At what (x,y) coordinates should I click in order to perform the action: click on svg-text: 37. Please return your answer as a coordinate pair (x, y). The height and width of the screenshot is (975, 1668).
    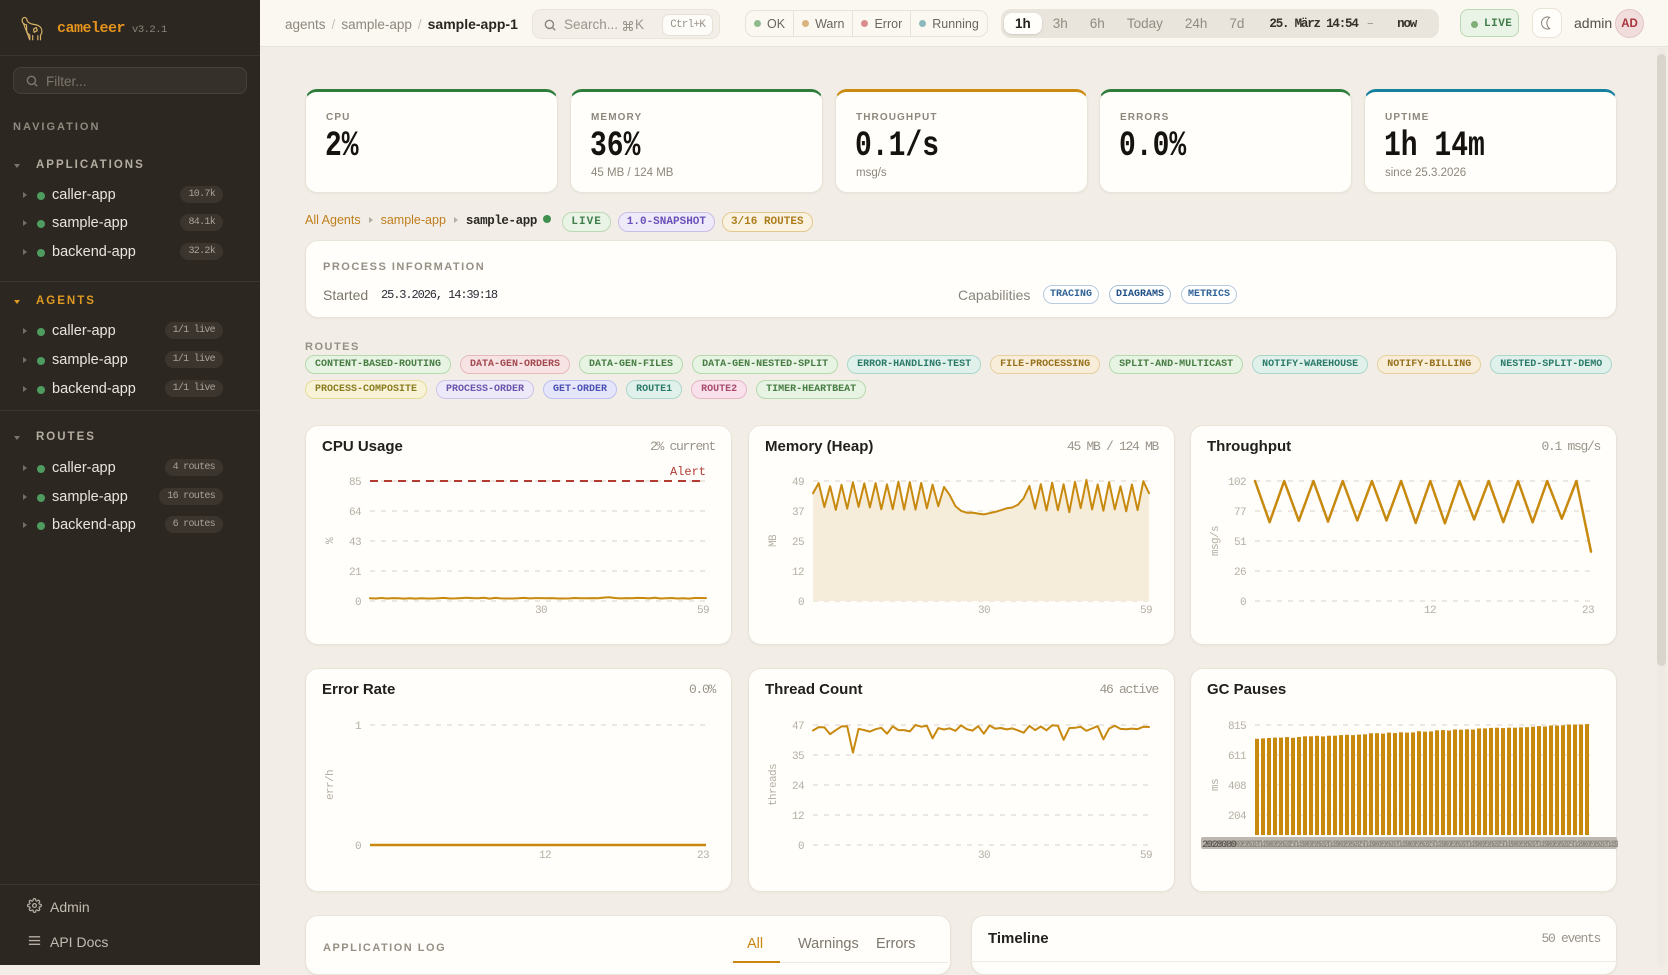
    Looking at the image, I should click on (798, 513).